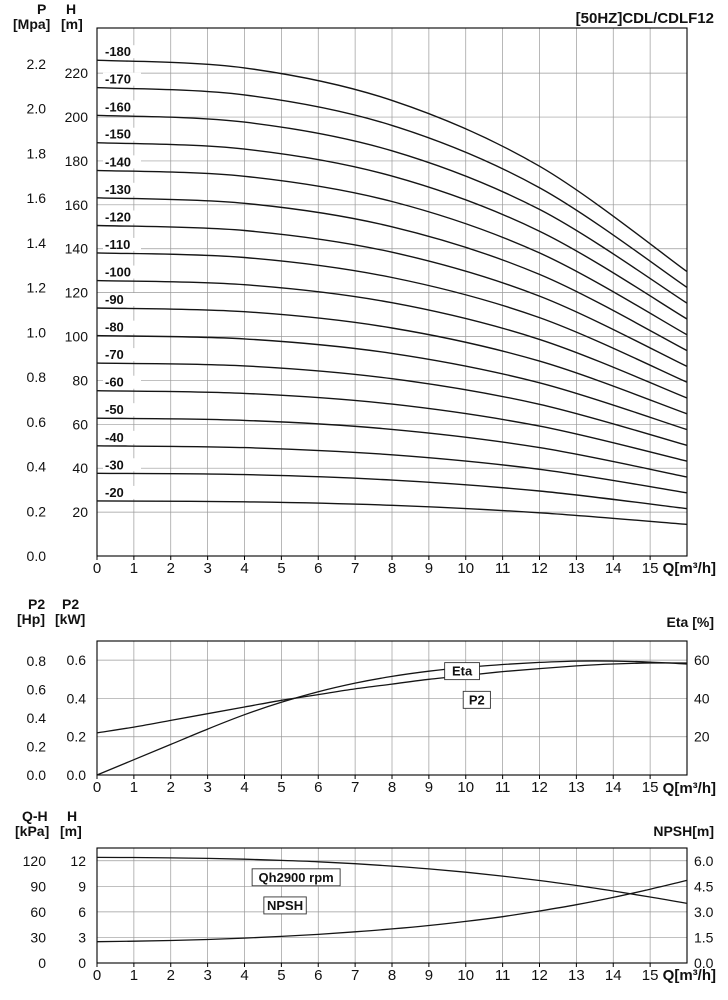 The height and width of the screenshot is (1000, 728). I want to click on p-tick-label: 1.0, so click(37, 332).